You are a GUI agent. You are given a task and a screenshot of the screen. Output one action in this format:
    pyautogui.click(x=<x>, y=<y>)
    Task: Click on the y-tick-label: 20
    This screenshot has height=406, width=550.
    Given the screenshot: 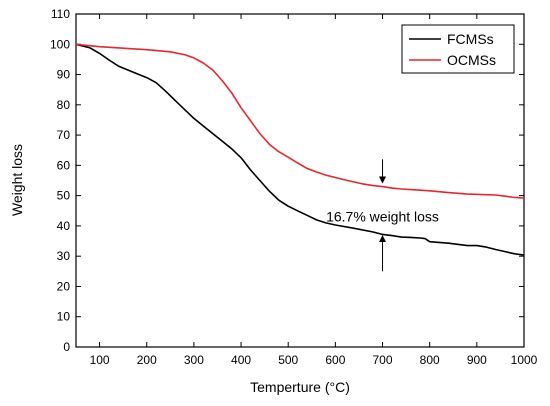 What is the action you would take?
    pyautogui.click(x=64, y=286)
    